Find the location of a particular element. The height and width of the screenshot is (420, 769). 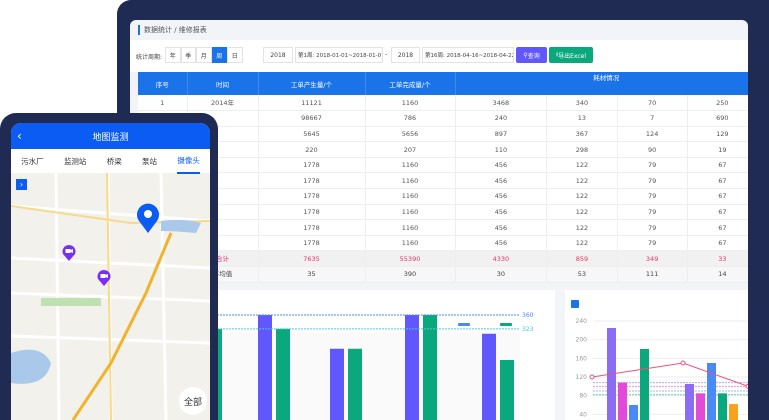

table-cell: 367 is located at coordinates (582, 134).